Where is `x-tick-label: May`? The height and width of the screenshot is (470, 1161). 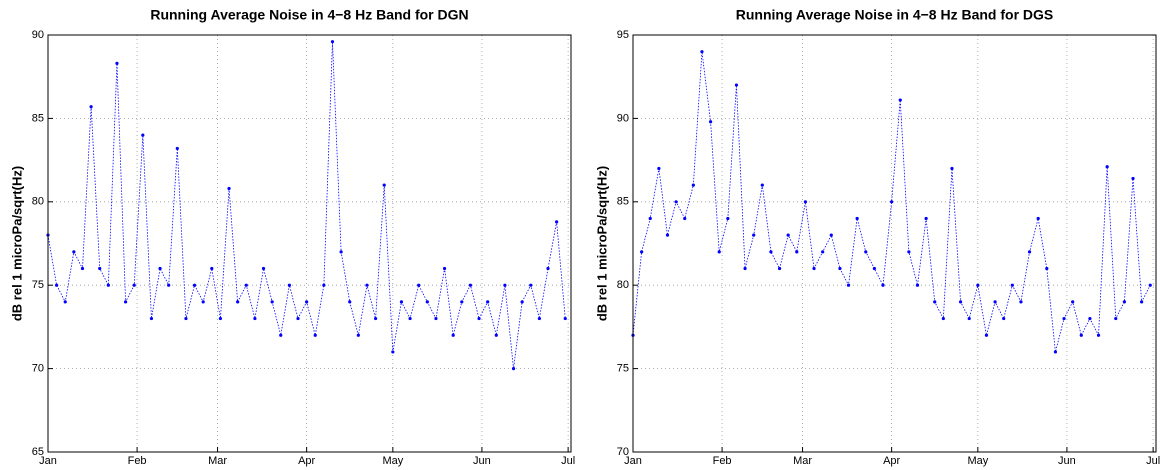
x-tick-label: May is located at coordinates (977, 461).